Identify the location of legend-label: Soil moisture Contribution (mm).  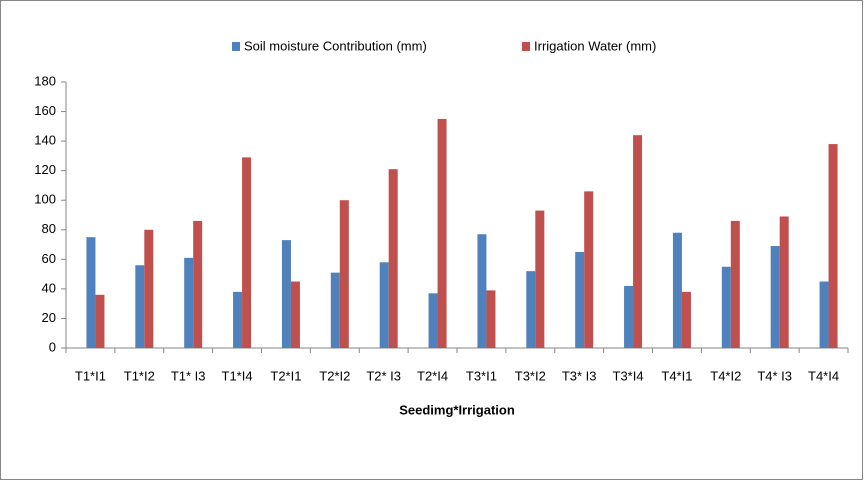
(335, 45).